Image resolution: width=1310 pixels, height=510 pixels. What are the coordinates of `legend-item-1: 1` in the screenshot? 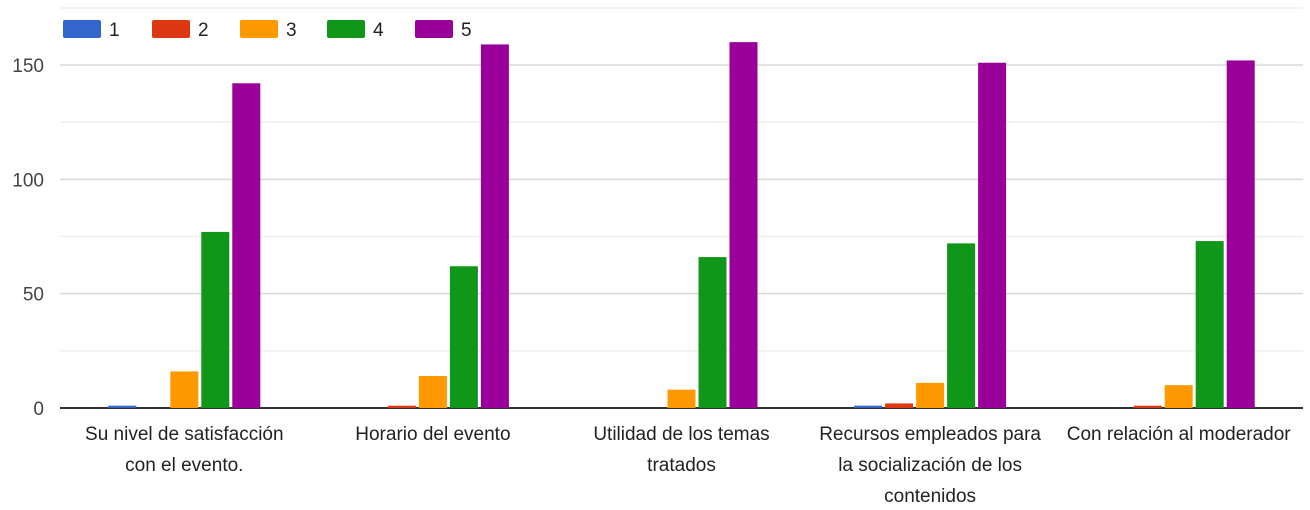 It's located at (91, 30).